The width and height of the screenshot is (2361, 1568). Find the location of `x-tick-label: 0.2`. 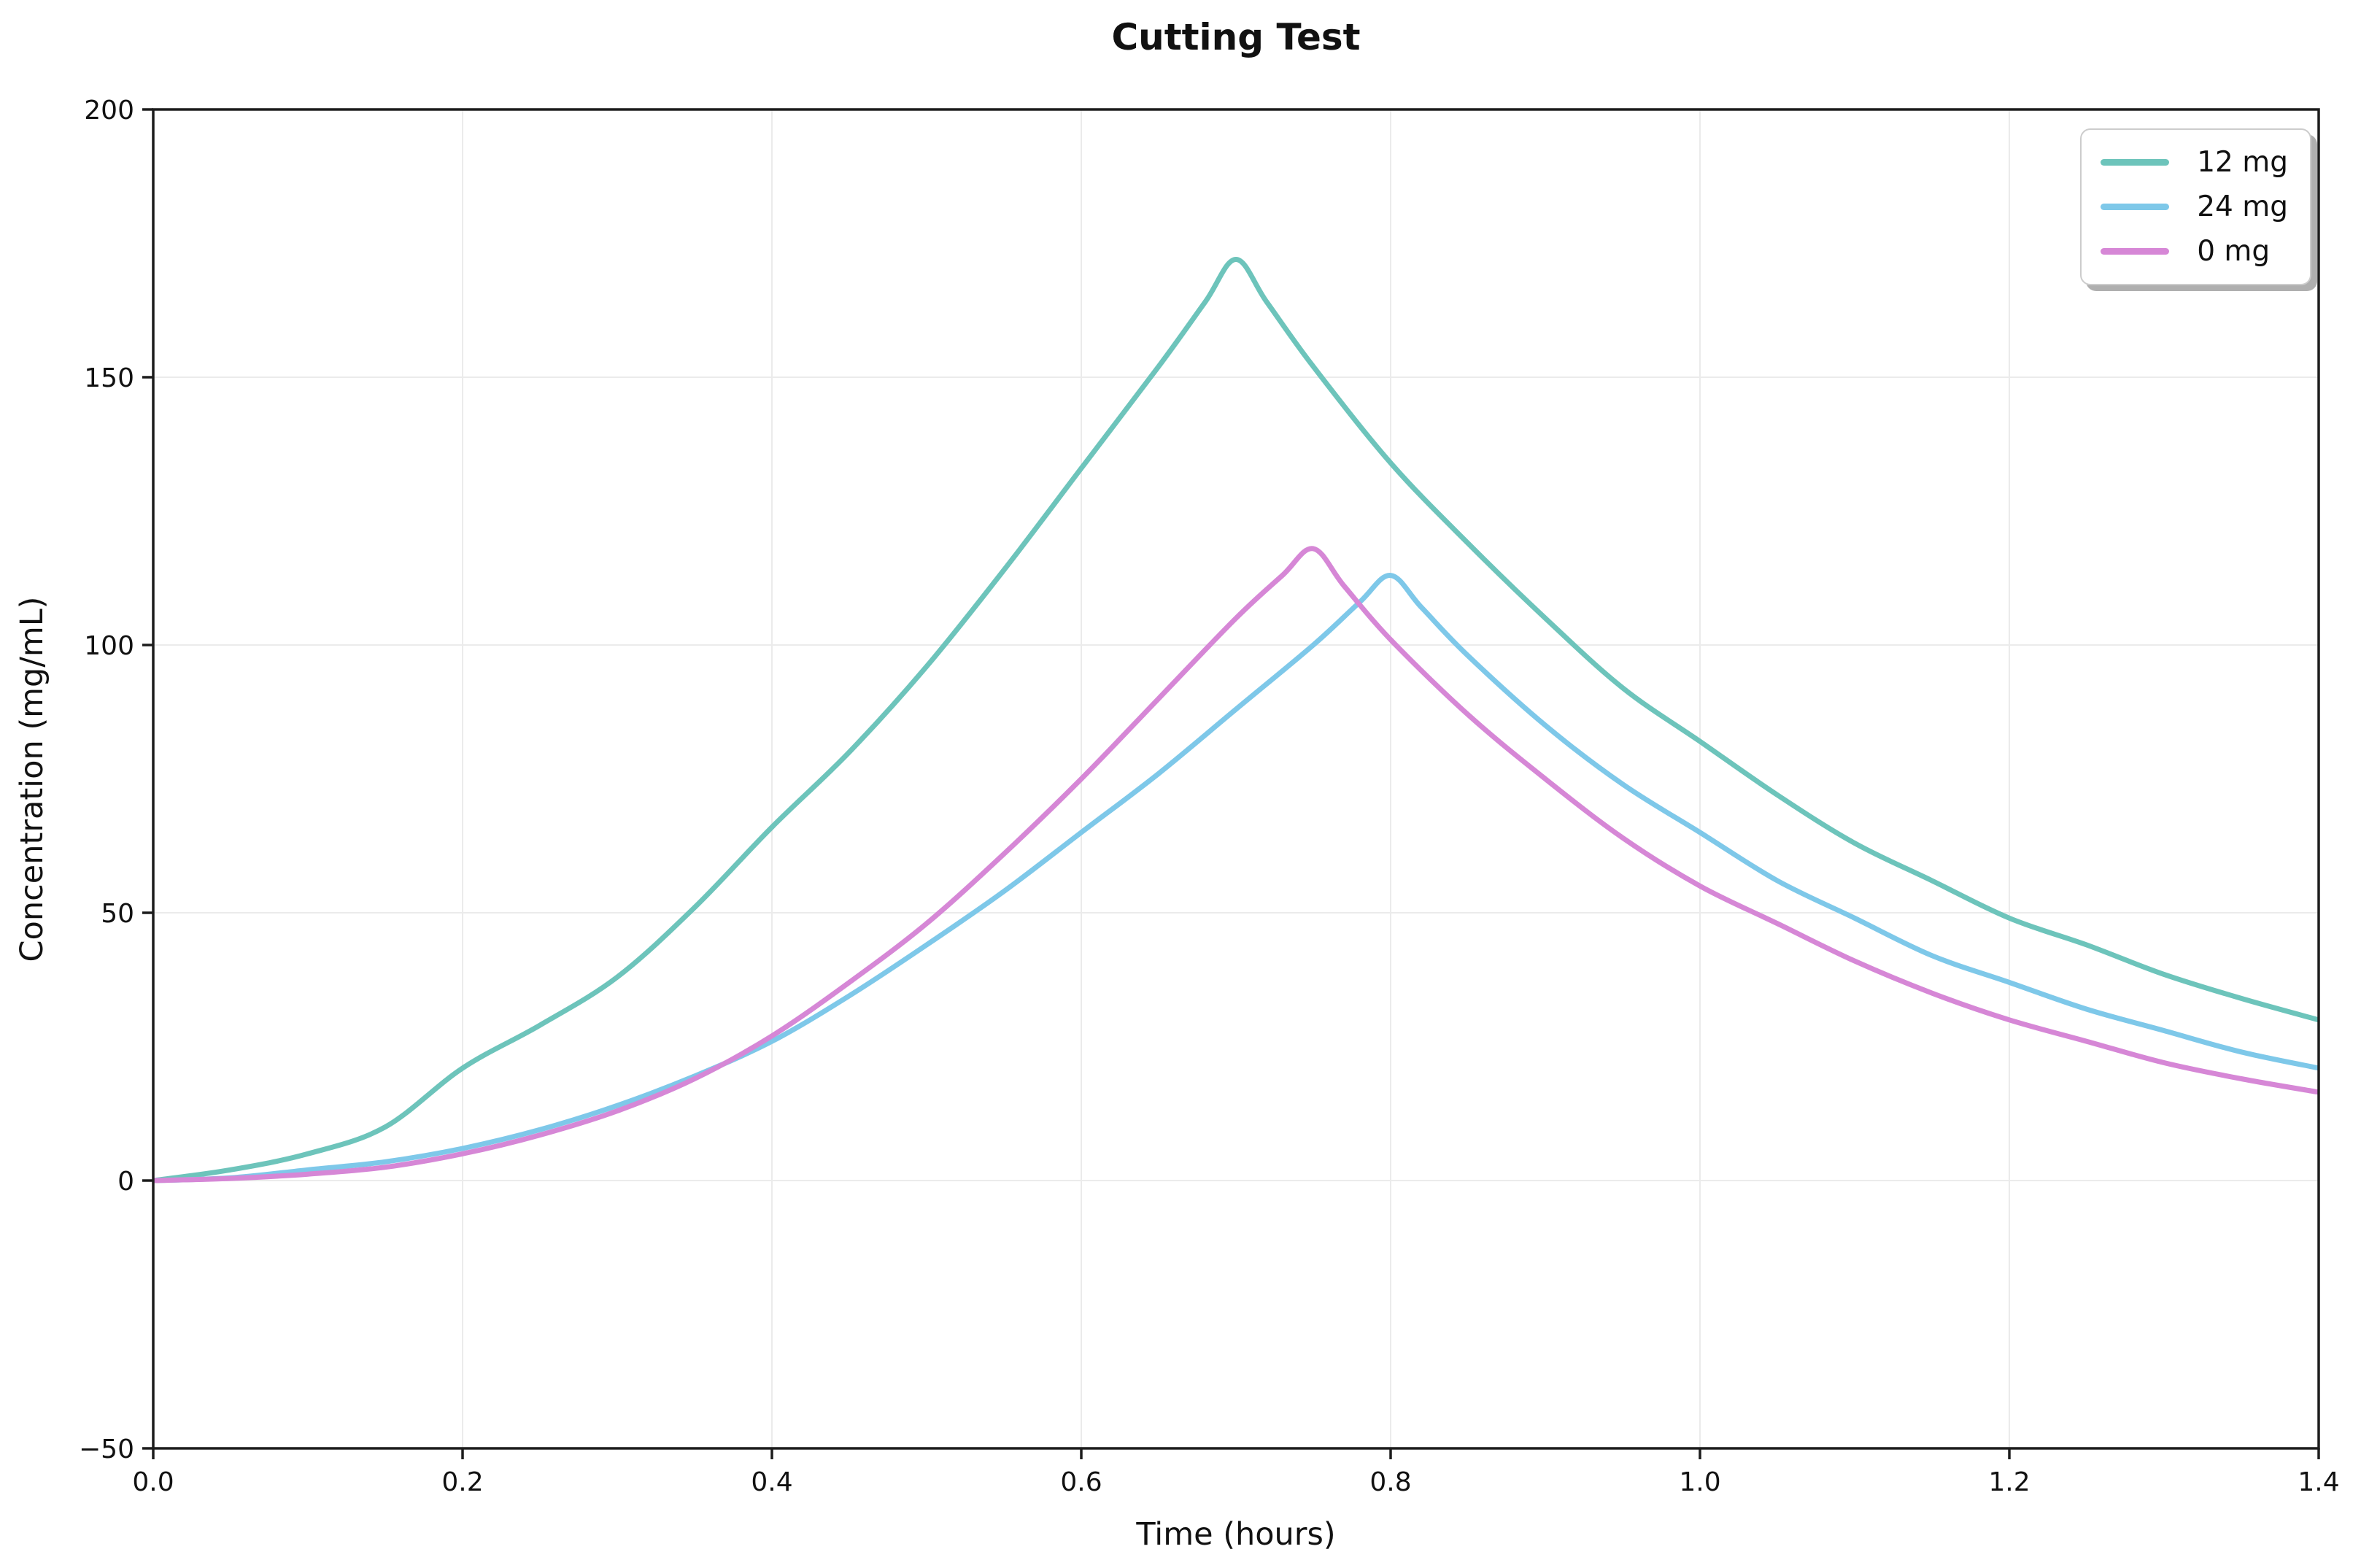

x-tick-label: 0.2 is located at coordinates (462, 1482).